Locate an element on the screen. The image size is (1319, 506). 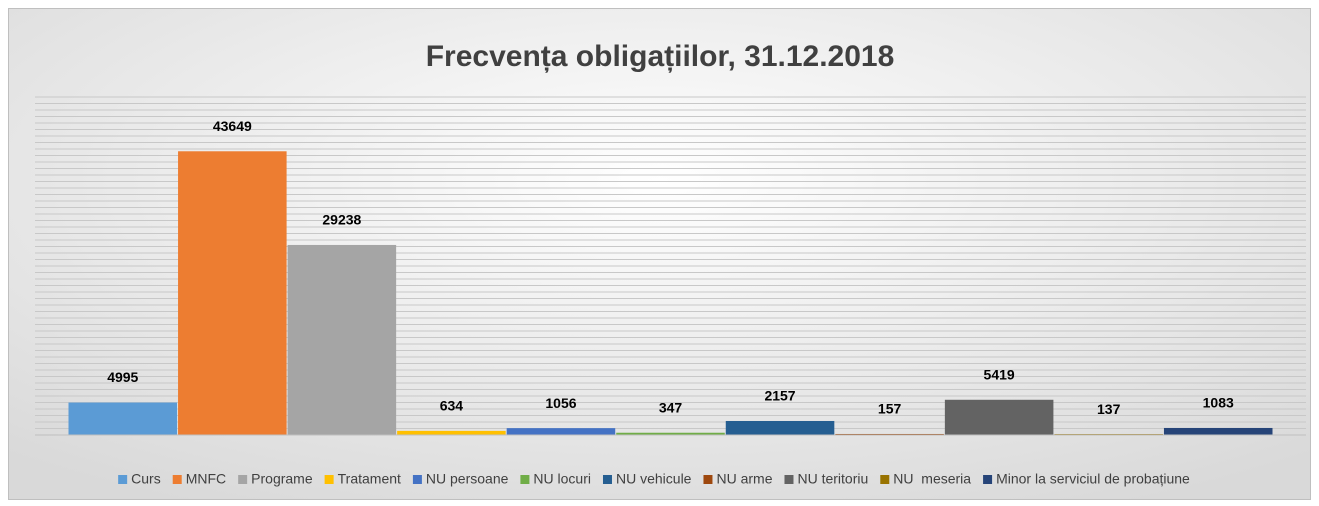
legend-item: Minor la serviciul de probațiune is located at coordinates (1086, 479).